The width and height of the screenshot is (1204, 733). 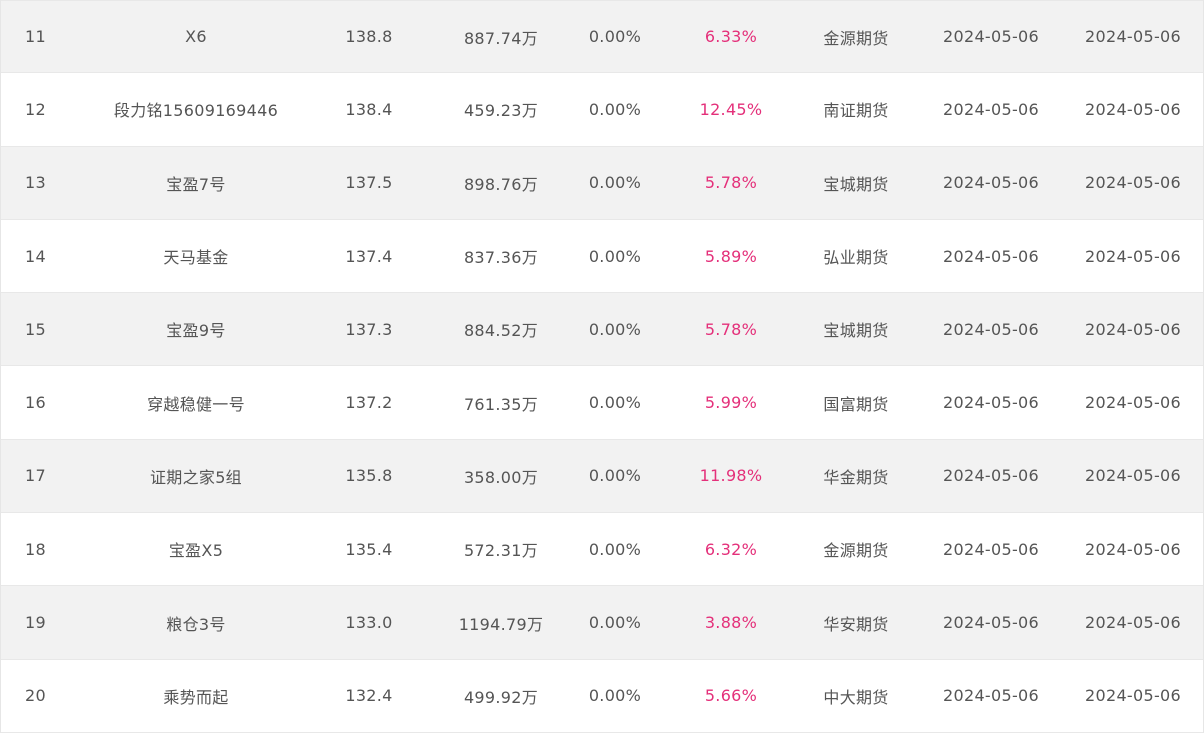 What do you see at coordinates (501, 404) in the screenshot?
I see `amount-cell: 761.35万` at bounding box center [501, 404].